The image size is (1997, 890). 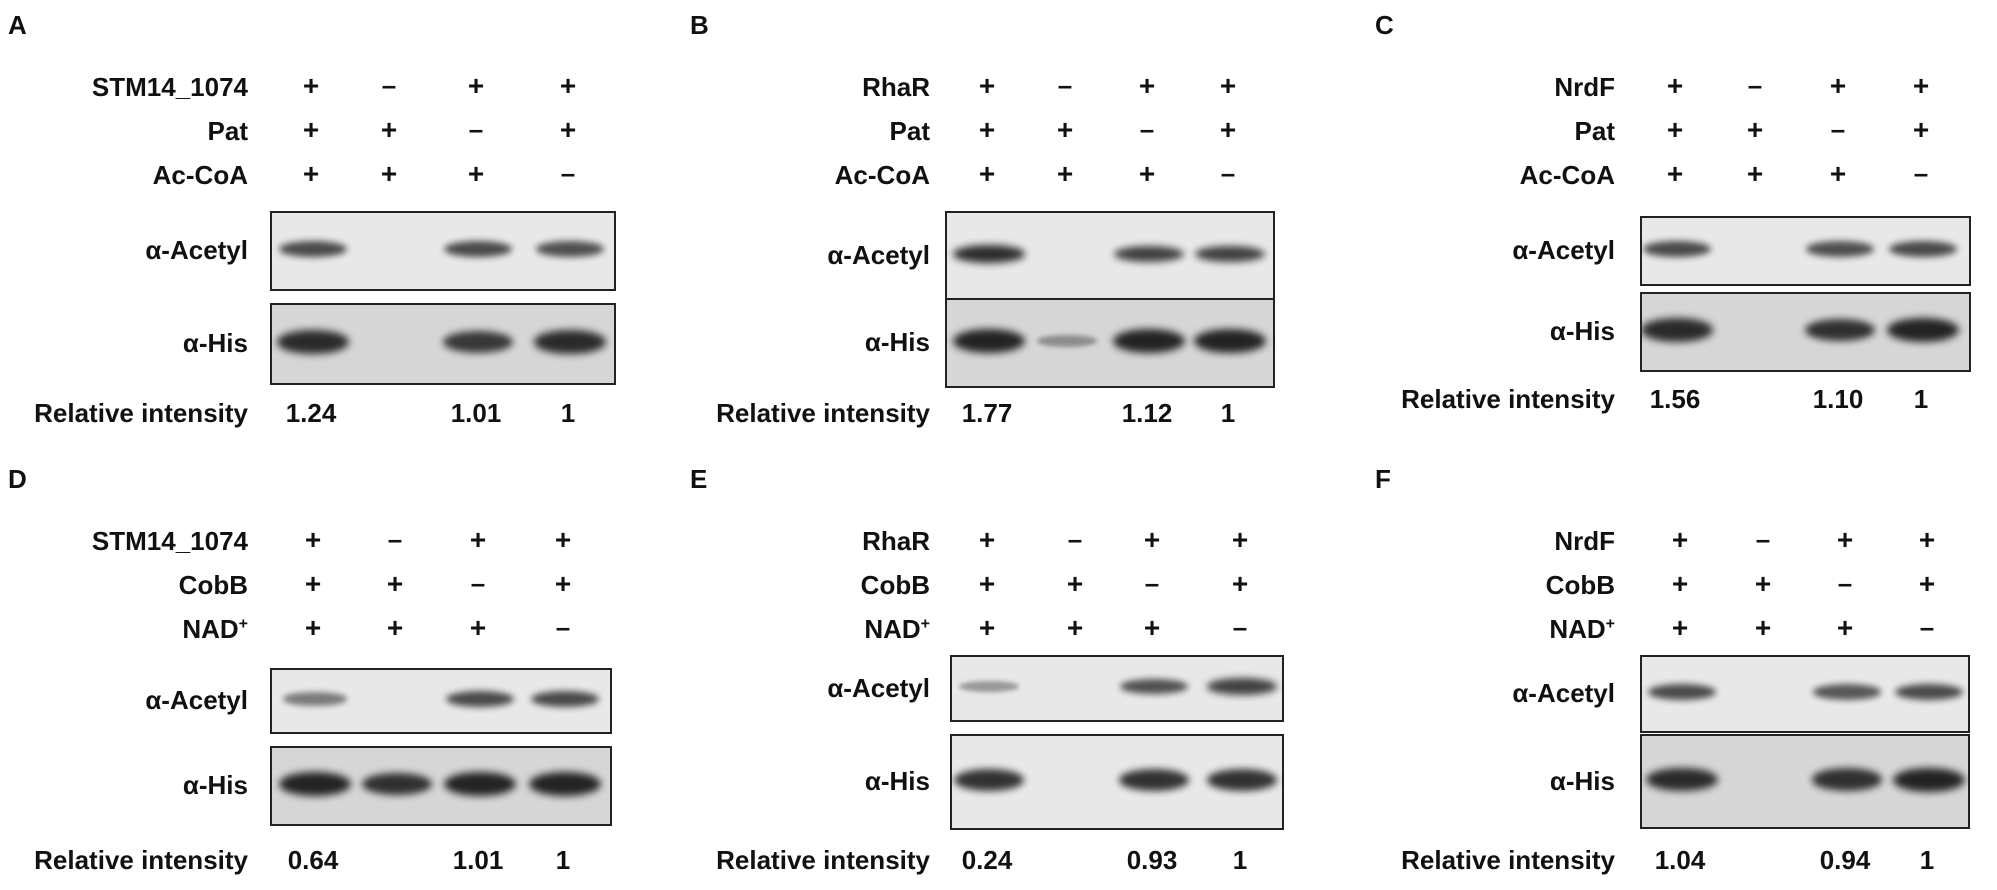 I want to click on relative-intensity-lane-3: 1.10, so click(x=1838, y=399).